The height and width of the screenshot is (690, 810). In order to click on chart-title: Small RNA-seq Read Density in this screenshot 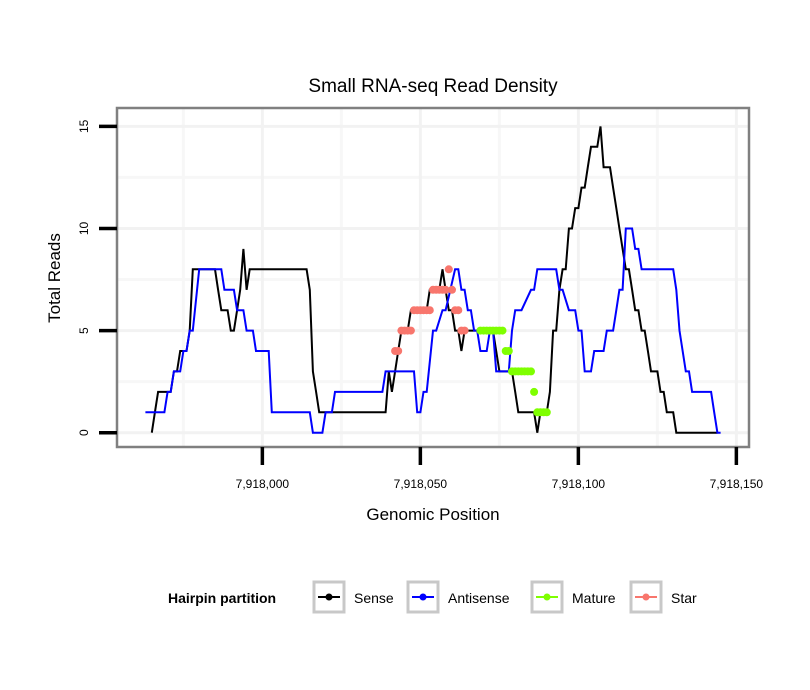, I will do `click(433, 86)`.